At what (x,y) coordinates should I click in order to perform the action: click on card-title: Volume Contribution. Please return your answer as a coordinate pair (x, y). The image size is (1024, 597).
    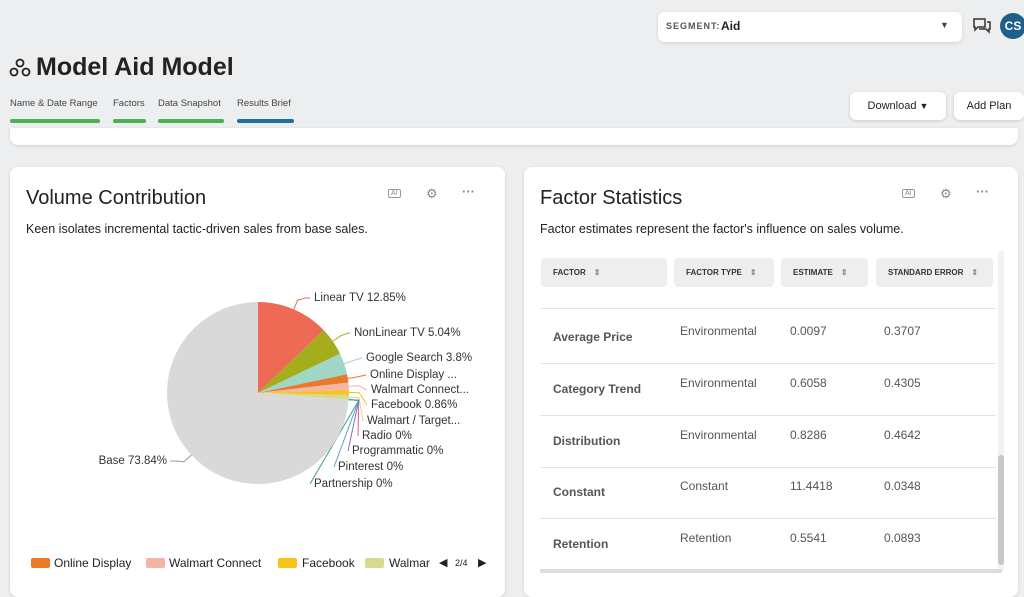
    Looking at the image, I should click on (116, 198).